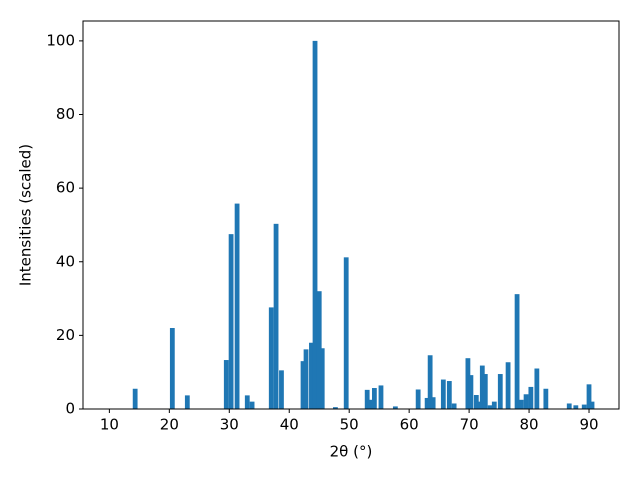 The height and width of the screenshot is (480, 640). Describe the element at coordinates (109, 425) in the screenshot. I see `x-tick-label: 10` at that location.